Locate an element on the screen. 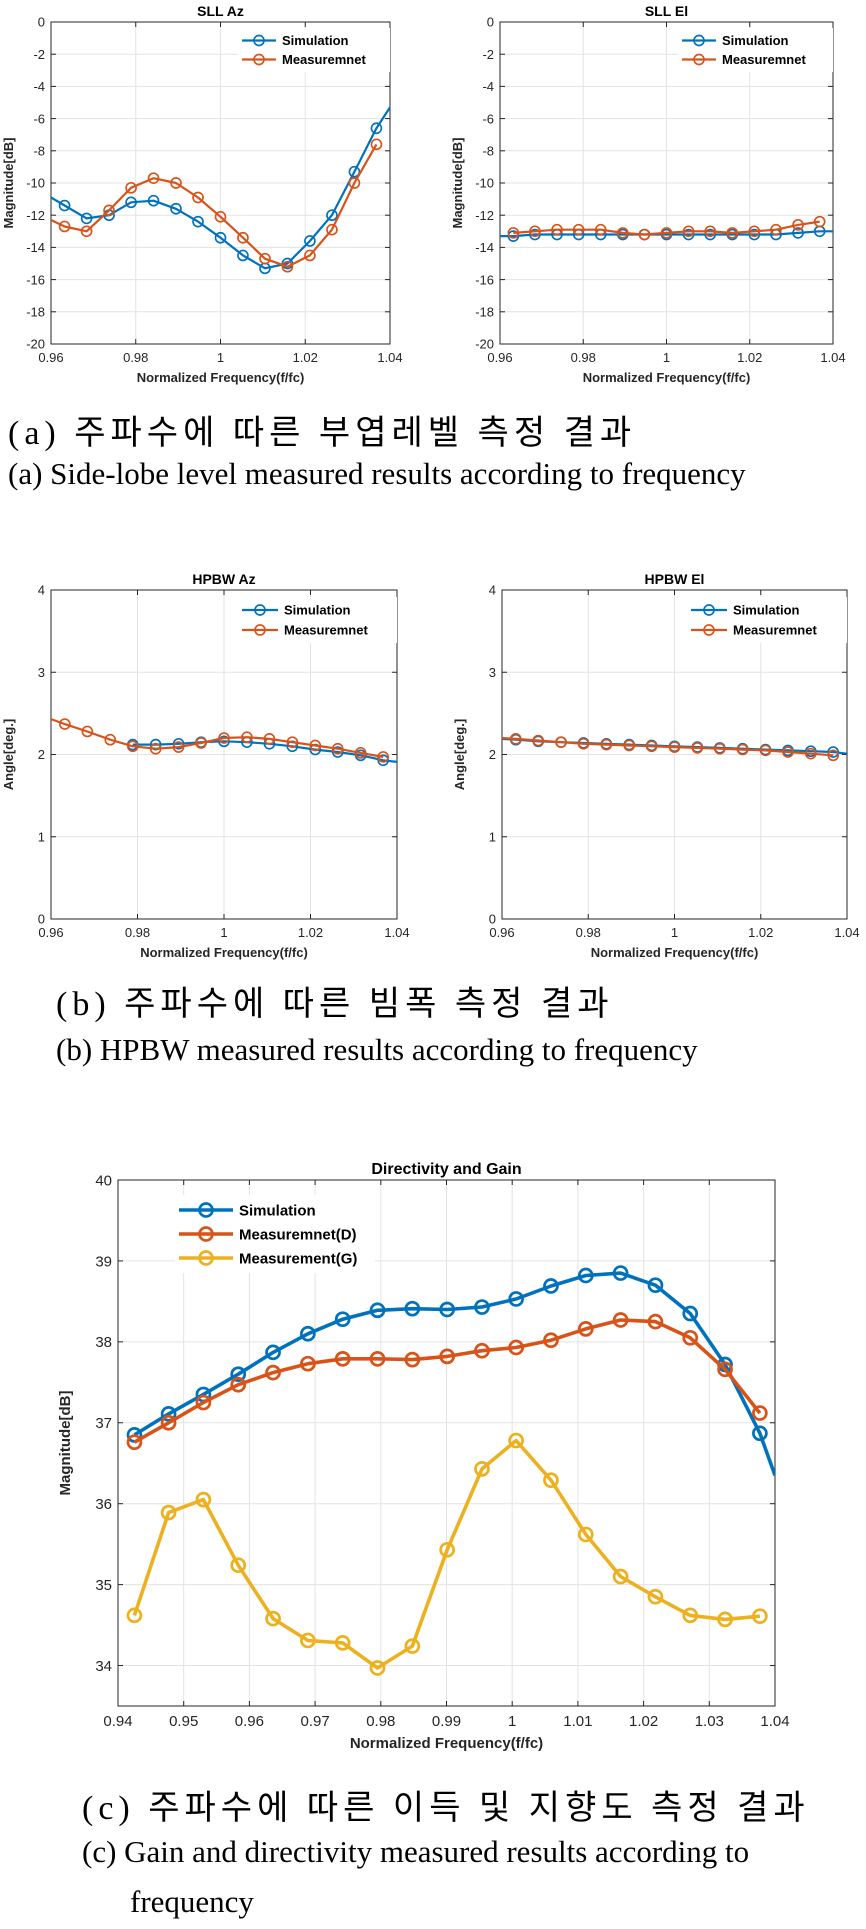 This screenshot has height=1929, width=866. y-tick-label: -6 is located at coordinates (39, 118).